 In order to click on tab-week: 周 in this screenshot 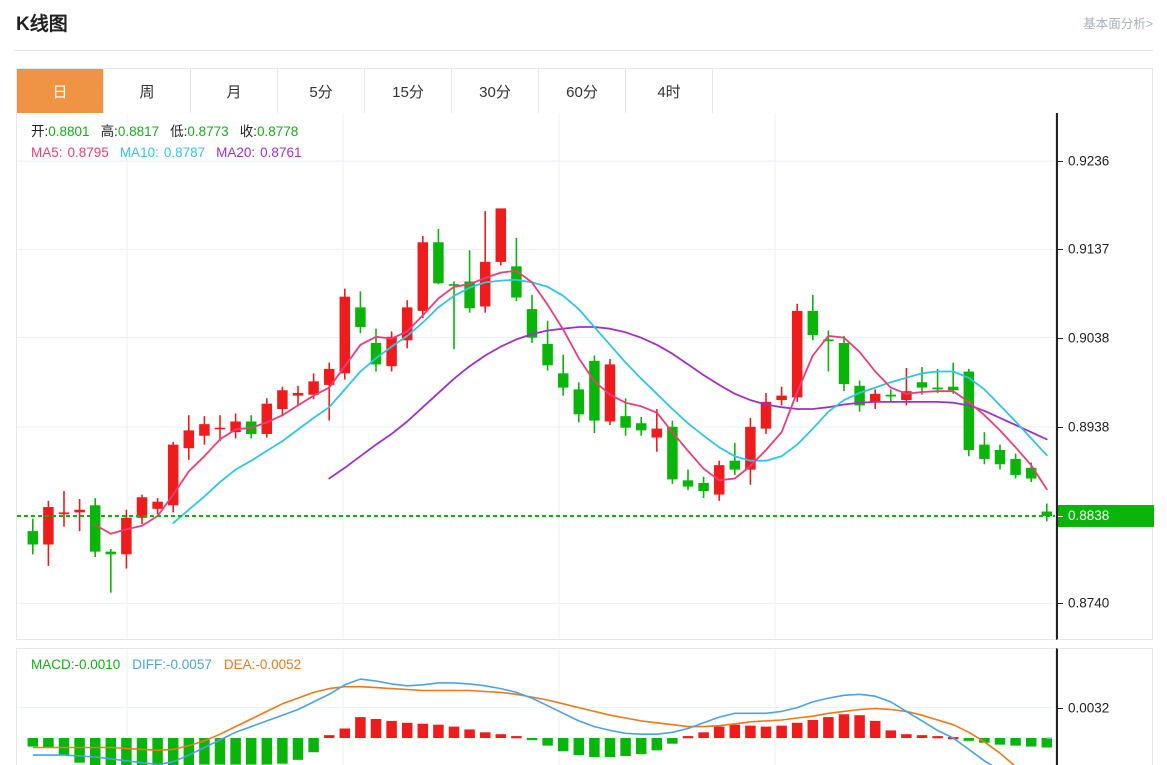, I will do `click(147, 91)`.